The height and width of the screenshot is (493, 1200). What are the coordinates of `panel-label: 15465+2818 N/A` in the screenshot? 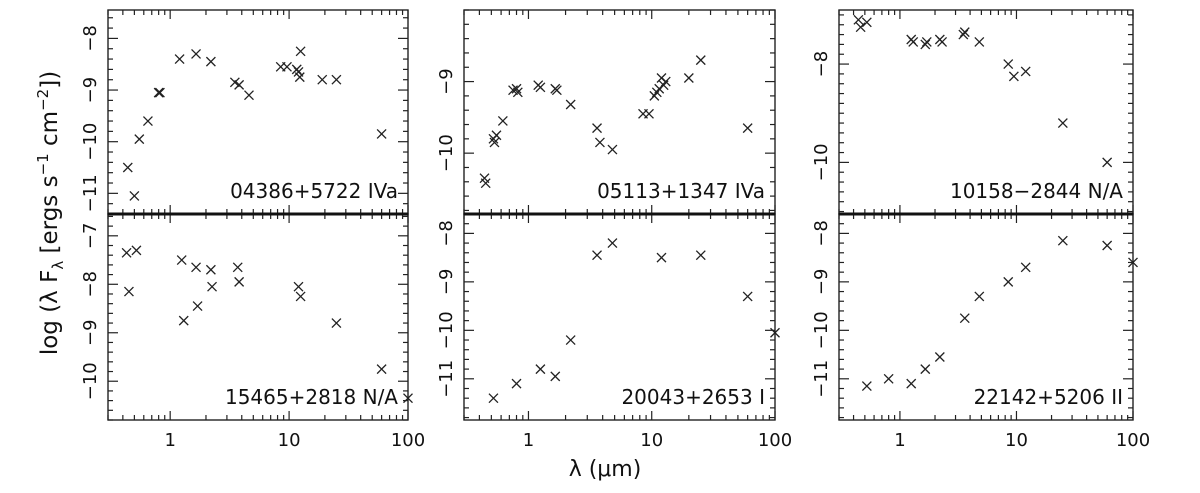 It's located at (311, 397).